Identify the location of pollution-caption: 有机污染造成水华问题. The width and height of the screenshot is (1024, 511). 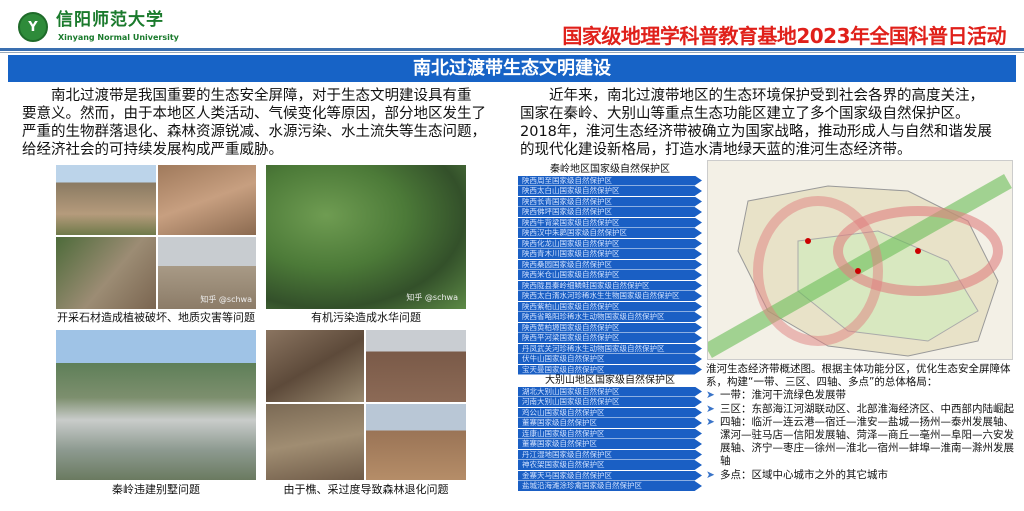
(366, 317).